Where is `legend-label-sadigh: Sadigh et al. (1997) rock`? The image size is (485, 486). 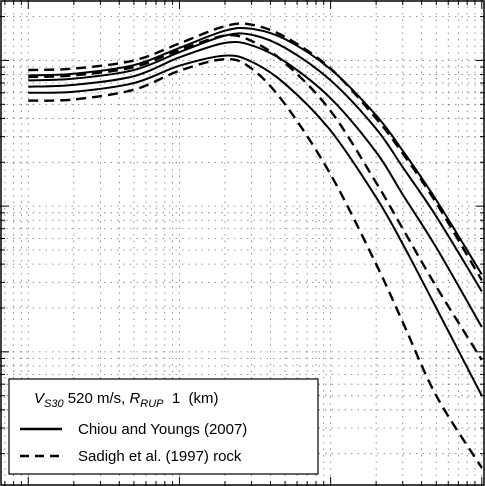 legend-label-sadigh: Sadigh et al. (1997) rock is located at coordinates (160, 456).